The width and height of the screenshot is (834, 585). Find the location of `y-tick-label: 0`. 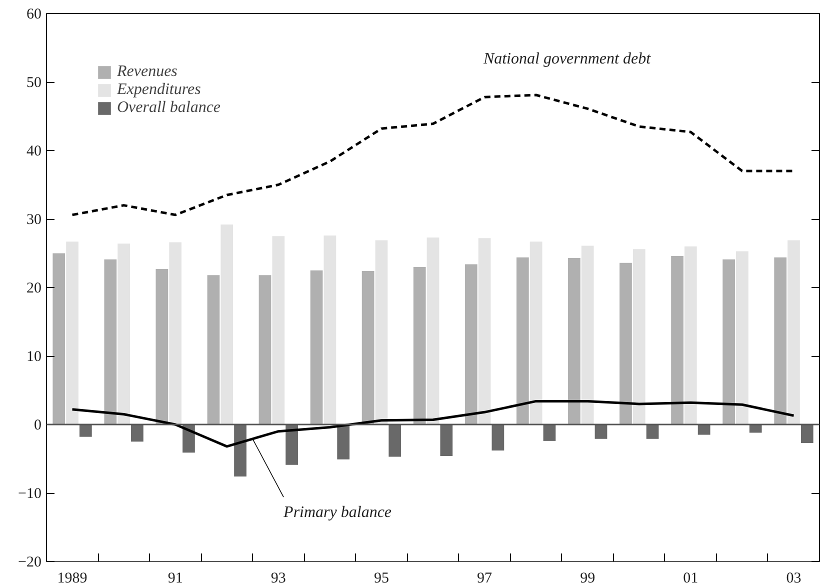

y-tick-label: 0 is located at coordinates (38, 426).